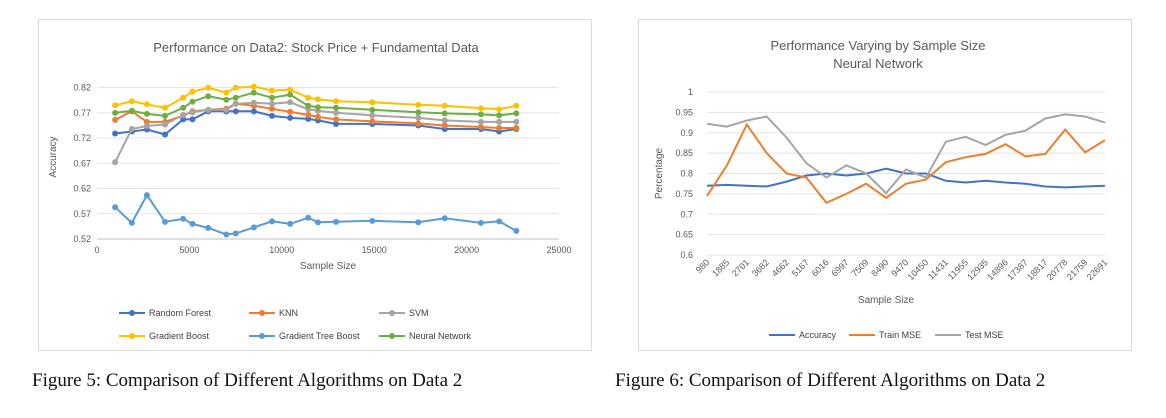 The width and height of the screenshot is (1166, 418). Describe the element at coordinates (281, 250) in the screenshot. I see `x-tick-label: 10000` at that location.